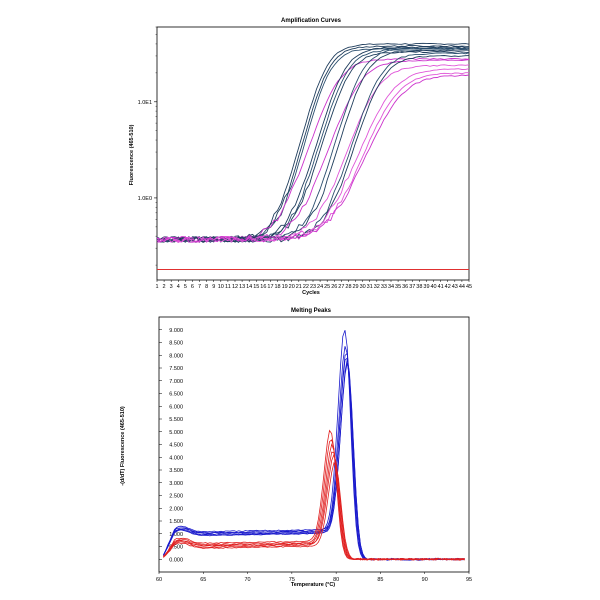 The image size is (600, 600). What do you see at coordinates (248, 580) in the screenshot?
I see `melt-x-tick-label: 70` at bounding box center [248, 580].